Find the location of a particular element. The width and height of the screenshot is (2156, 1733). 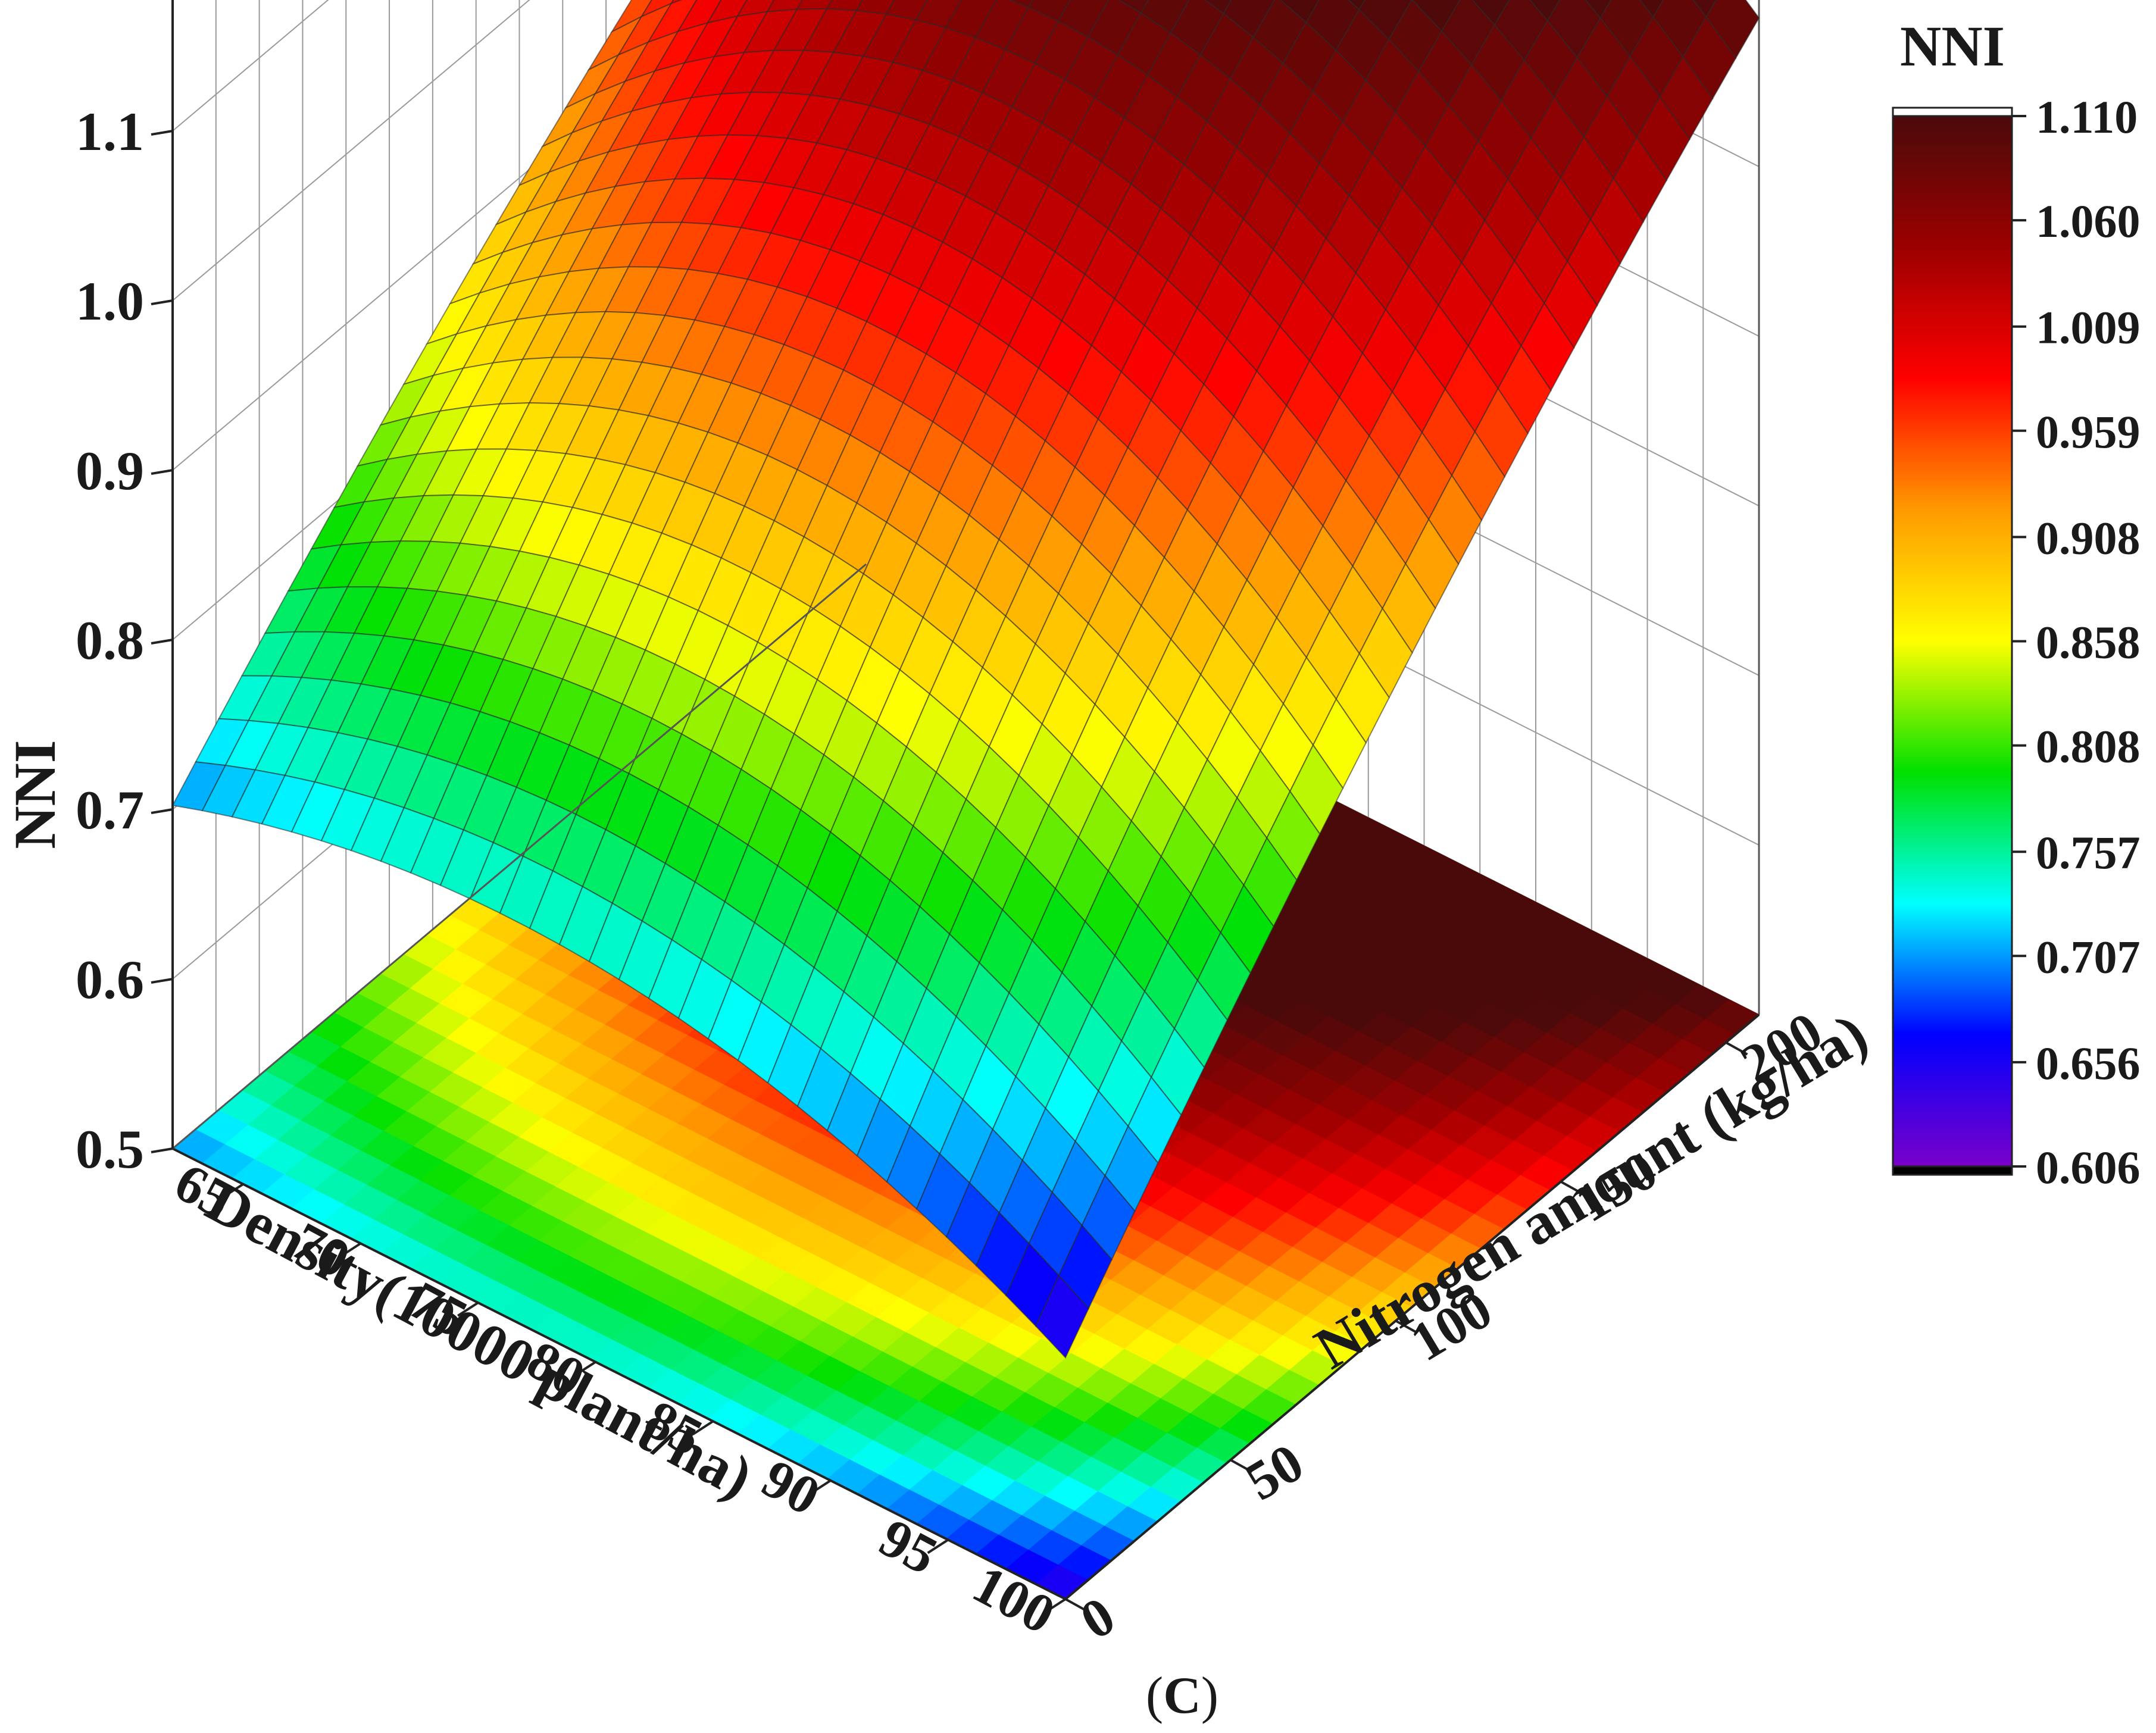

surface-cell is located at coordinates (1062, 1316).